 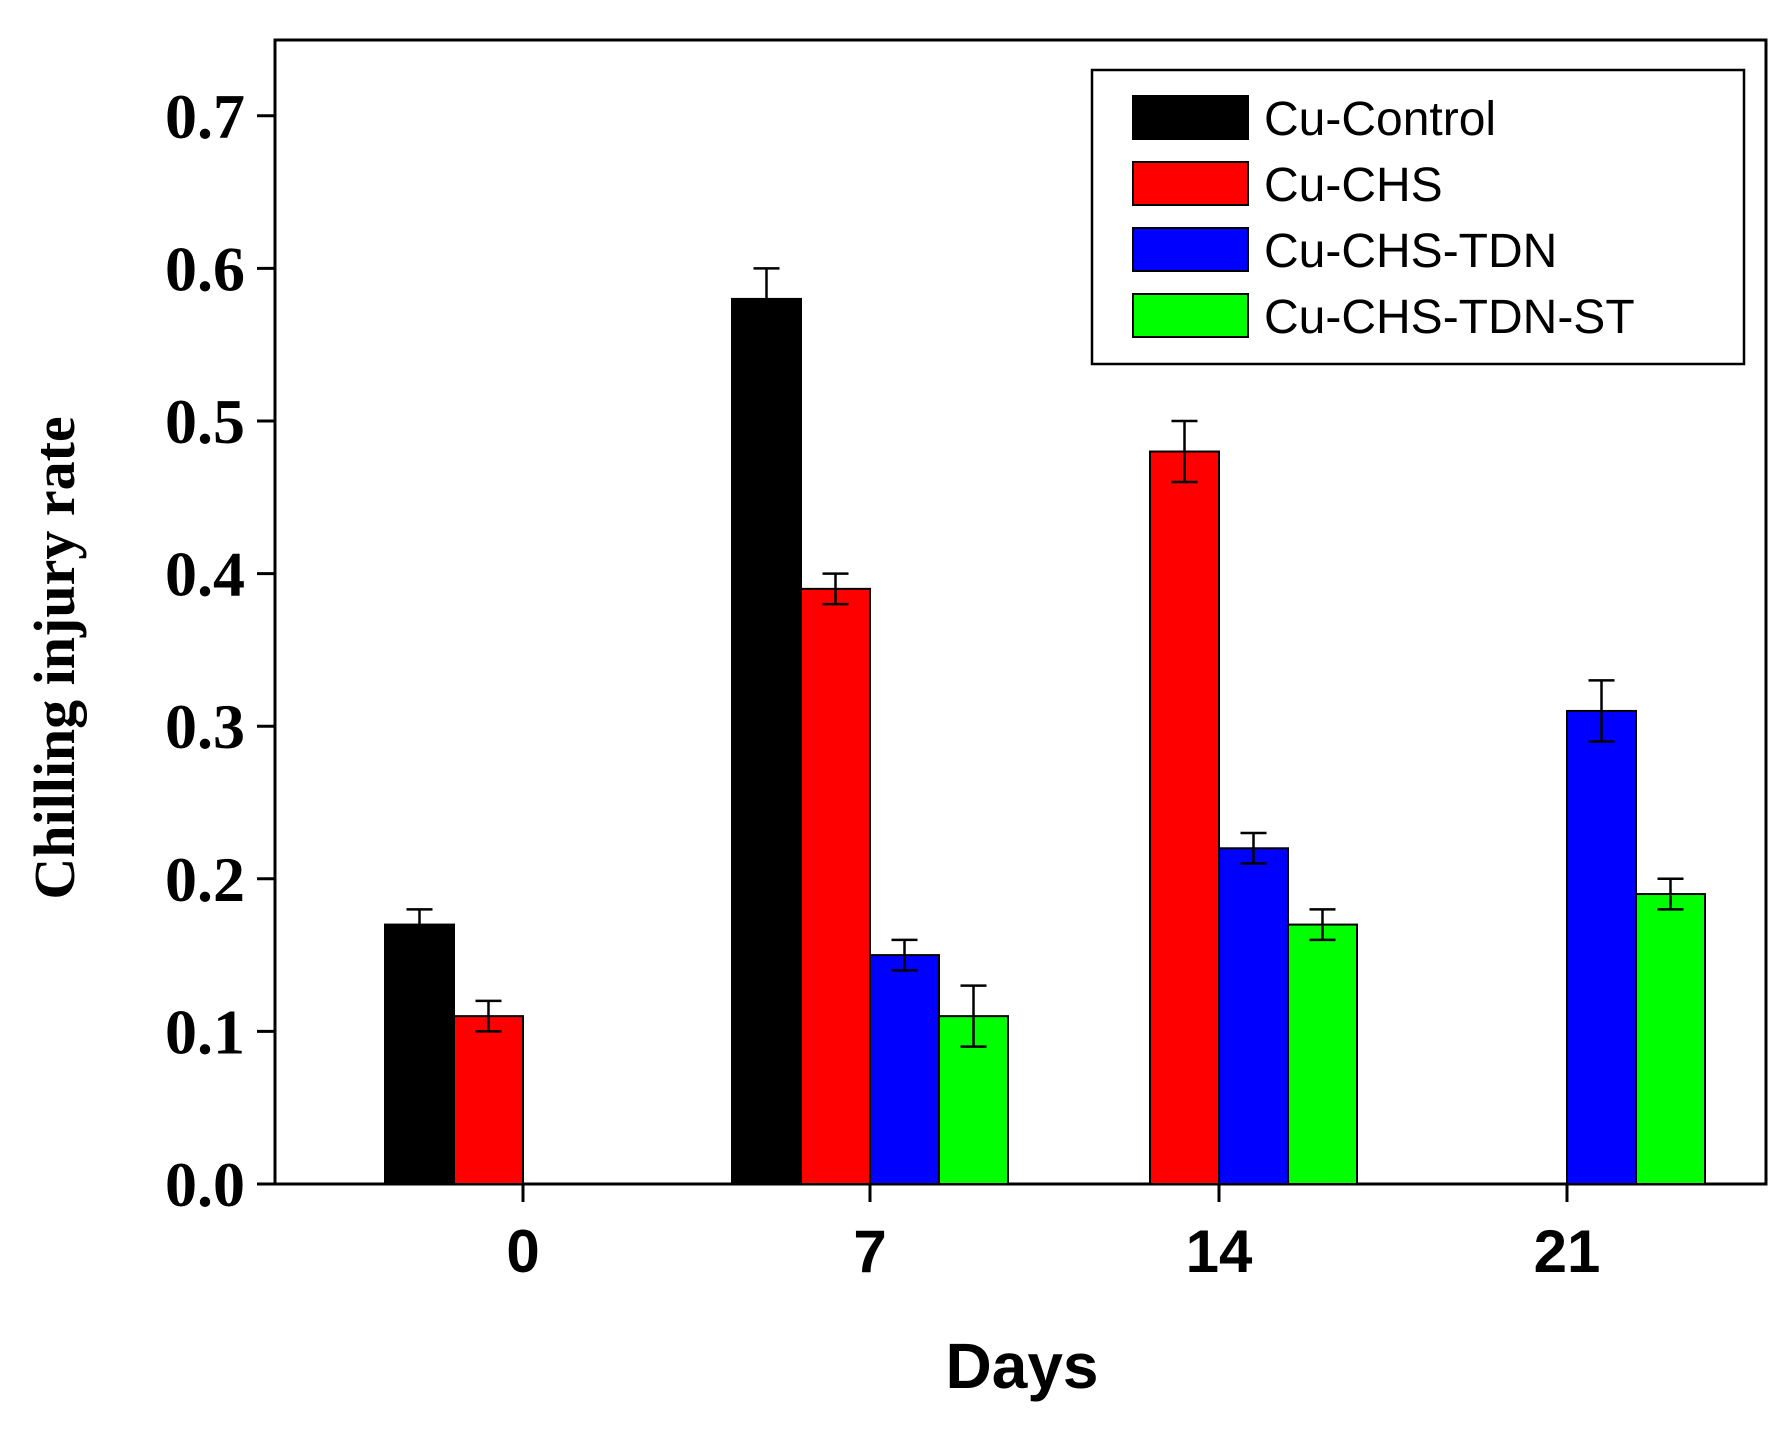 What do you see at coordinates (522, 1251) in the screenshot?
I see `x-tick-label: 0` at bounding box center [522, 1251].